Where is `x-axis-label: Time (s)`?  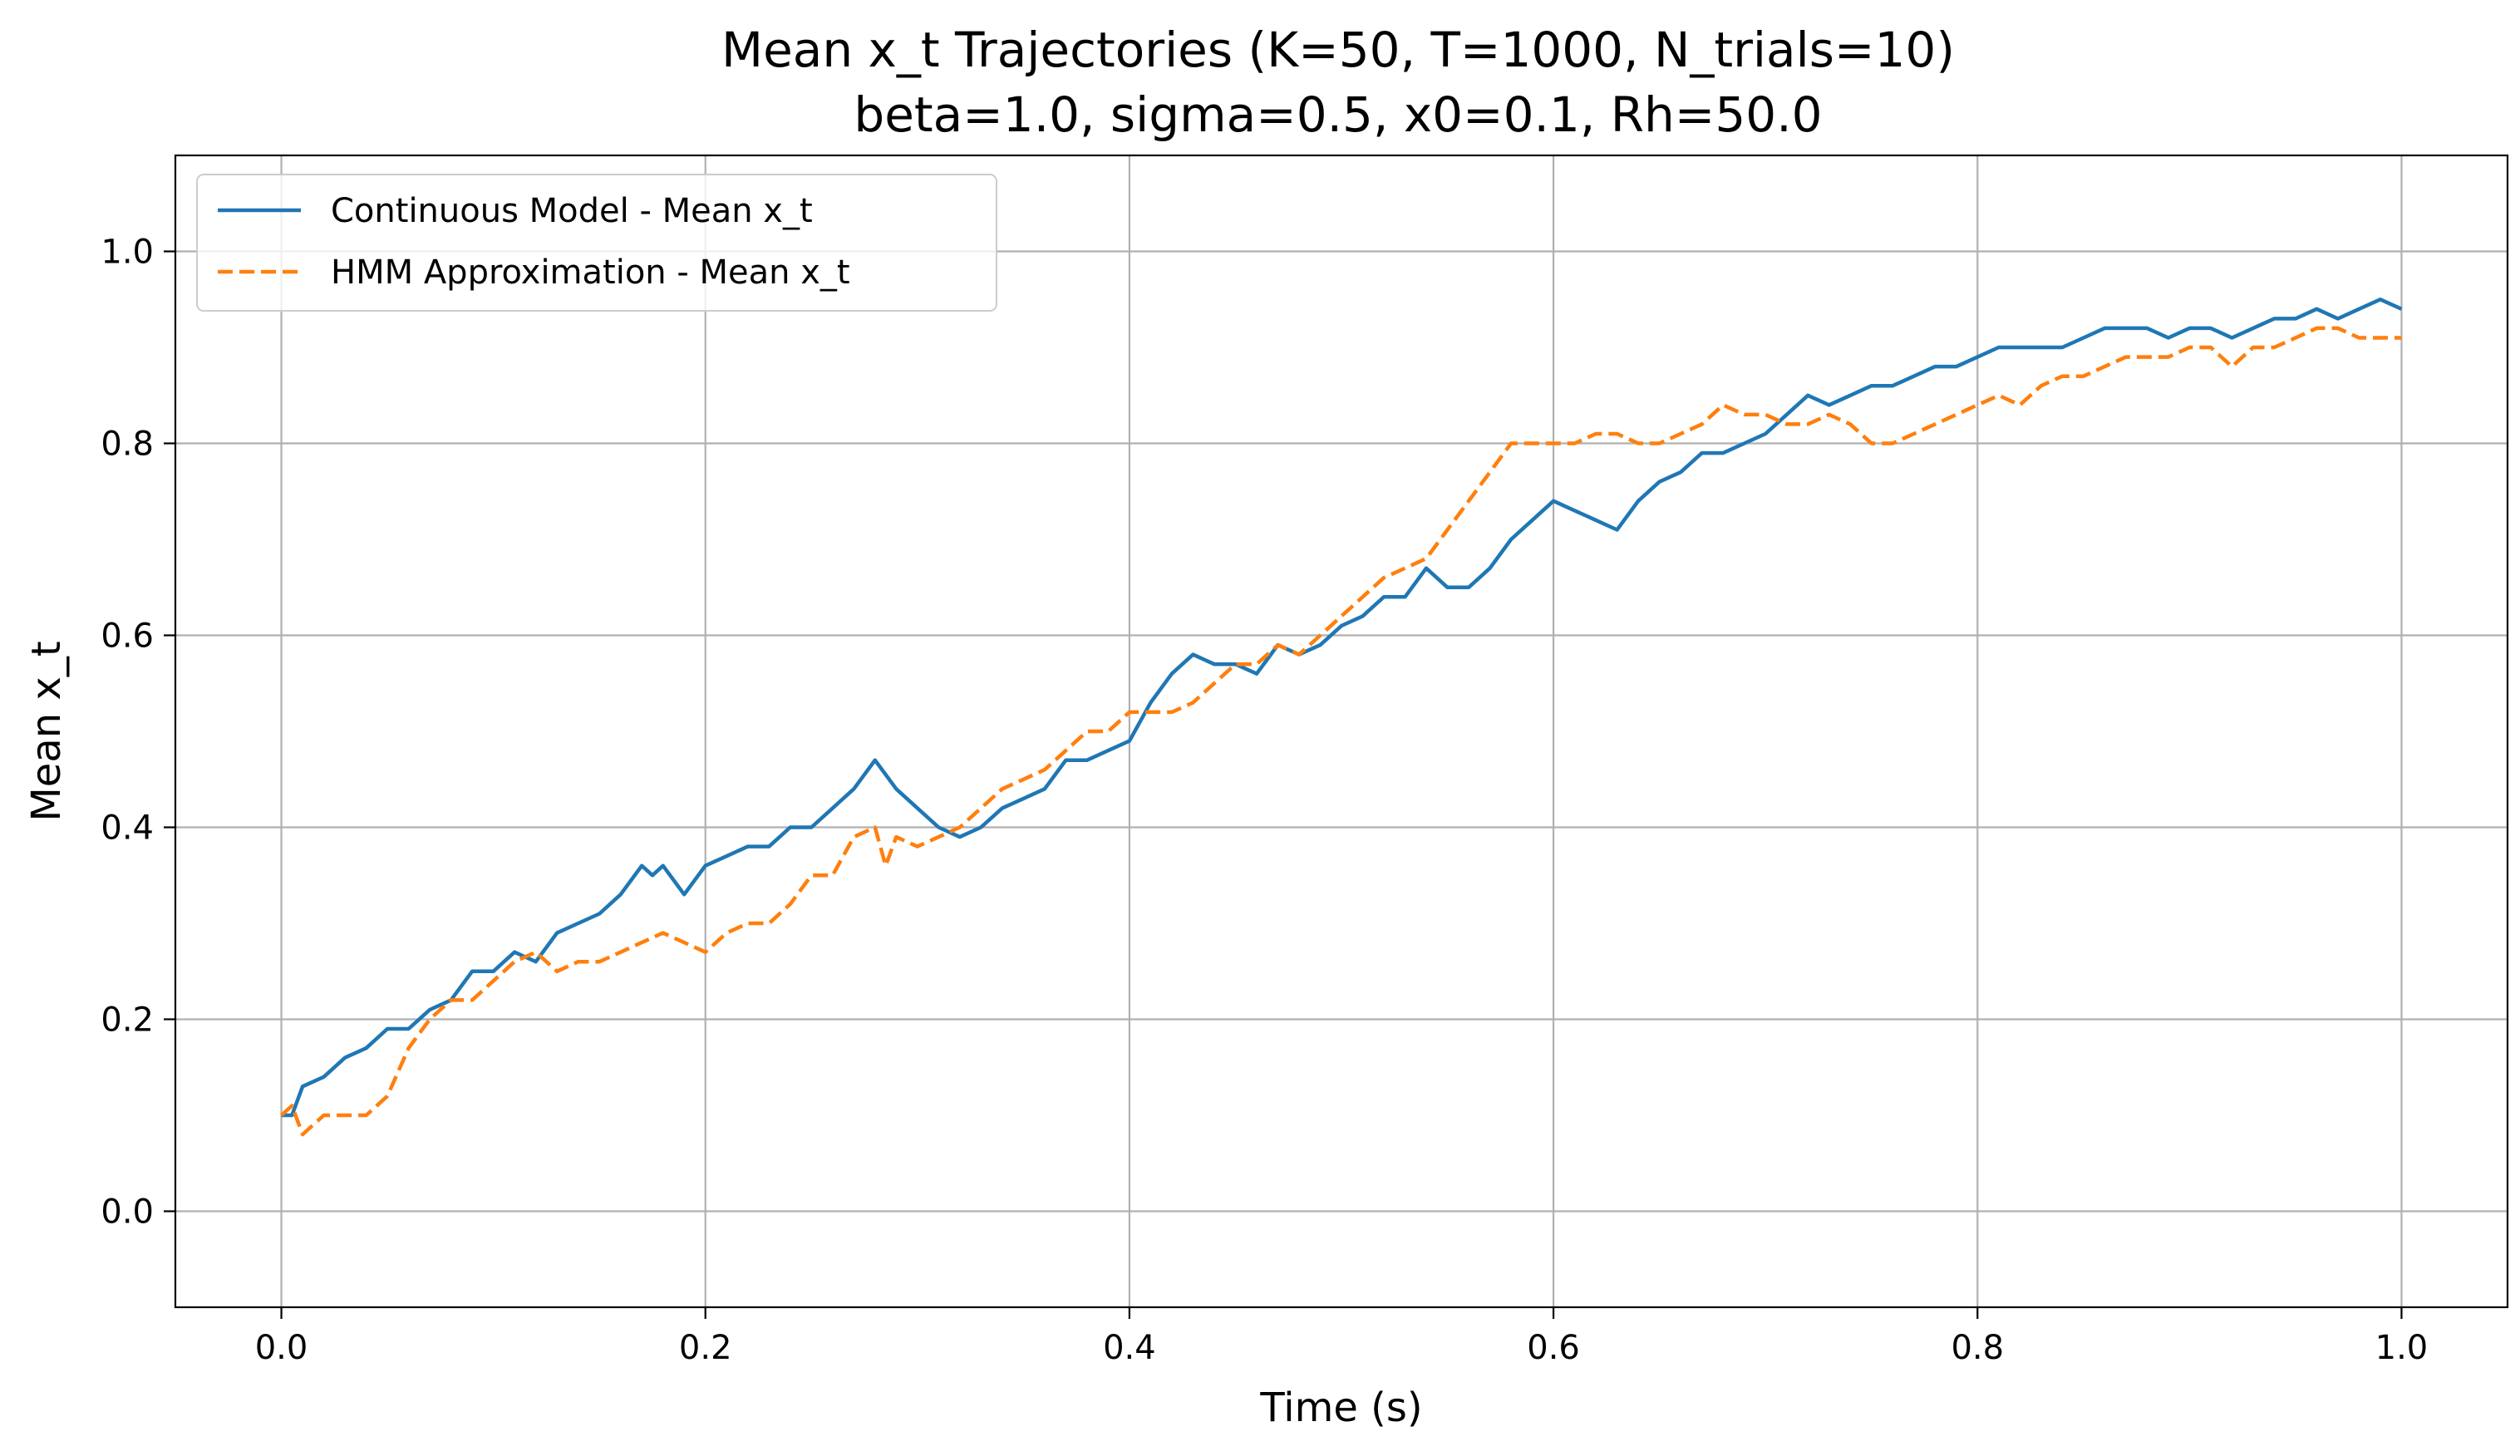
x-axis-label: Time (s) is located at coordinates (1340, 1408).